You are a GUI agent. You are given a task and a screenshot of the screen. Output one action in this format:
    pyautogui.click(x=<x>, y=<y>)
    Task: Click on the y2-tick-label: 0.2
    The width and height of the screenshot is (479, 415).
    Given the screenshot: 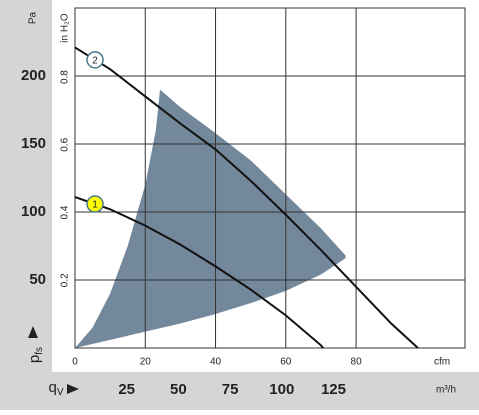 What is the action you would take?
    pyautogui.click(x=65, y=280)
    